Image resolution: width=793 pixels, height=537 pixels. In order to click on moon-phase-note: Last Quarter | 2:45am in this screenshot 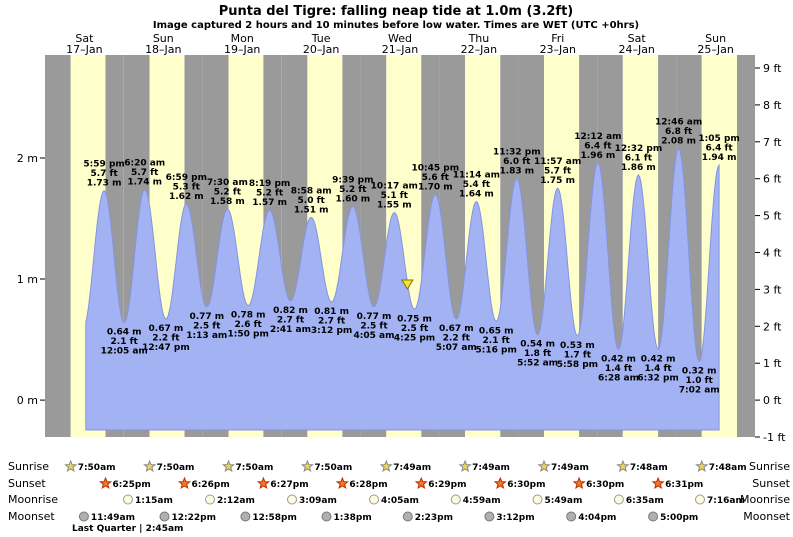, I will do `click(127, 529)`.